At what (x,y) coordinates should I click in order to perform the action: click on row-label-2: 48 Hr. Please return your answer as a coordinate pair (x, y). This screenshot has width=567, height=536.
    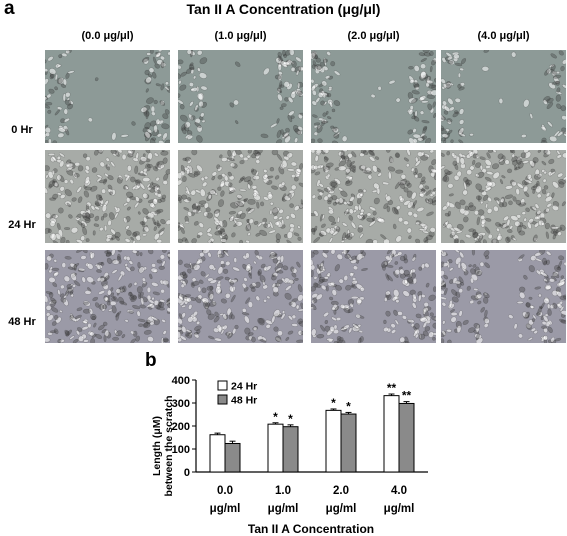
    Looking at the image, I should click on (22, 322).